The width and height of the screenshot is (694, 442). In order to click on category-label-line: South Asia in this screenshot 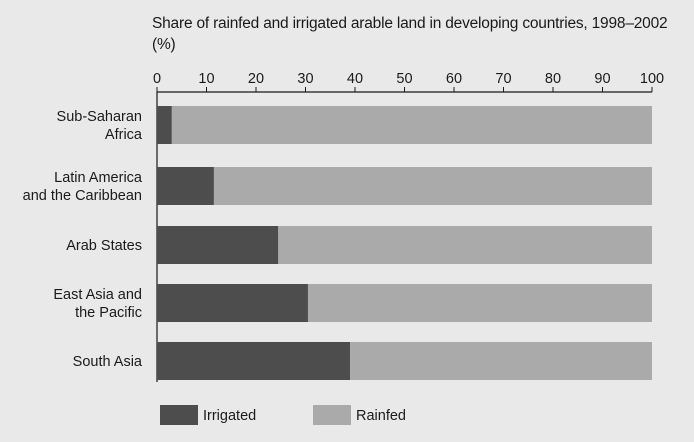, I will do `click(108, 362)`.